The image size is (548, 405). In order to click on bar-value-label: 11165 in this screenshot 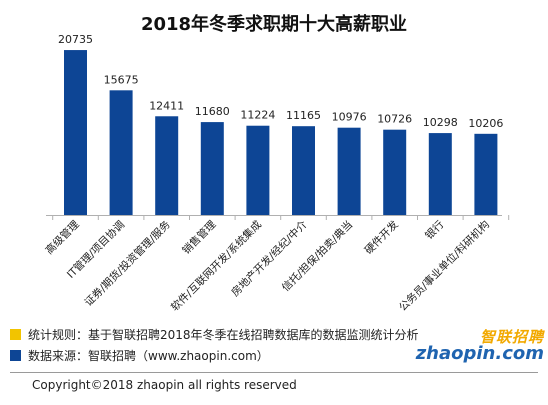, I will do `click(303, 115)`.